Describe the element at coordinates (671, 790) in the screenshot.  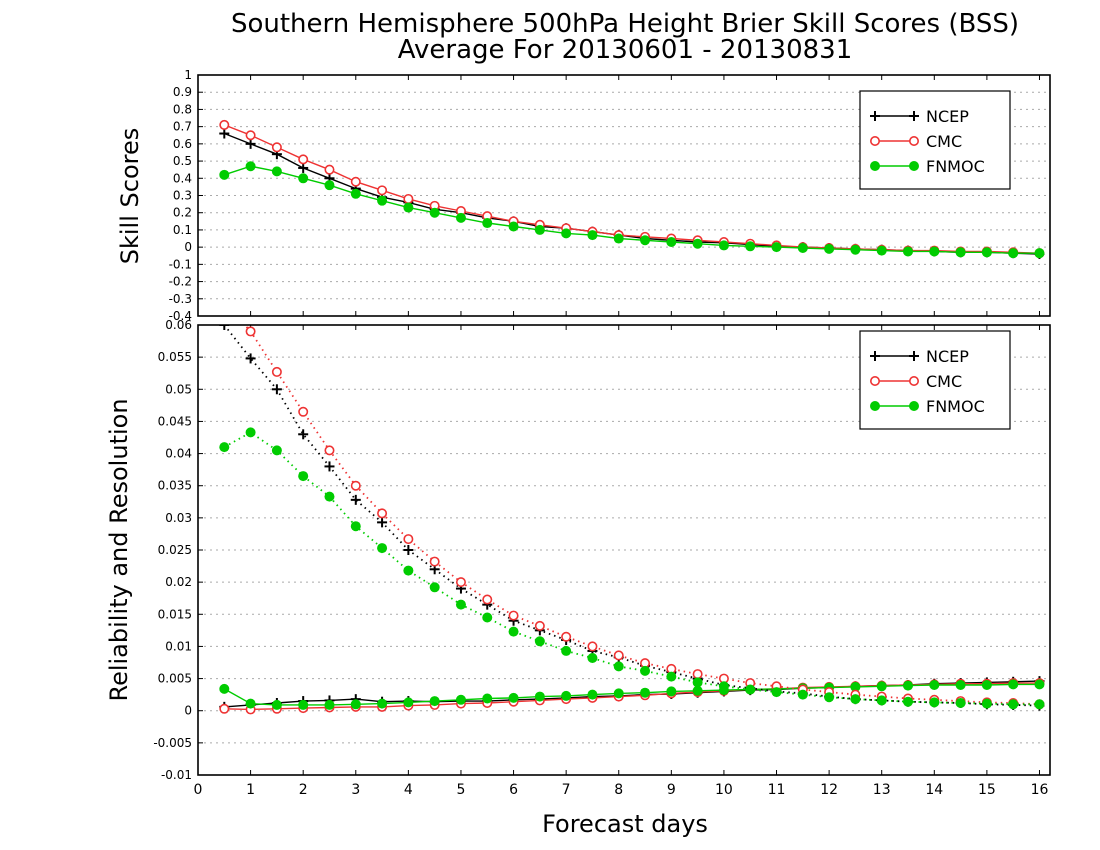
I see `x-tick-label: 9` at that location.